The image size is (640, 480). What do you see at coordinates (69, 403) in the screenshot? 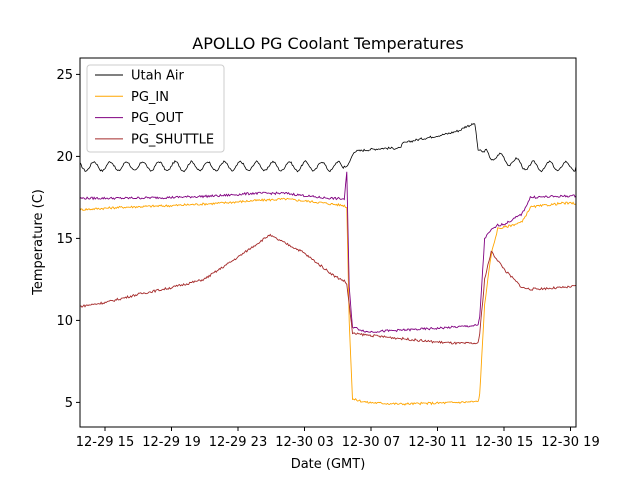
I see `y-tick-label: 5` at bounding box center [69, 403].